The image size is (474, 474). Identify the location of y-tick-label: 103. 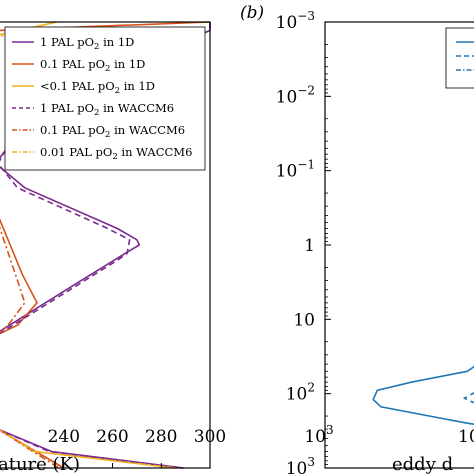
(300, 464).